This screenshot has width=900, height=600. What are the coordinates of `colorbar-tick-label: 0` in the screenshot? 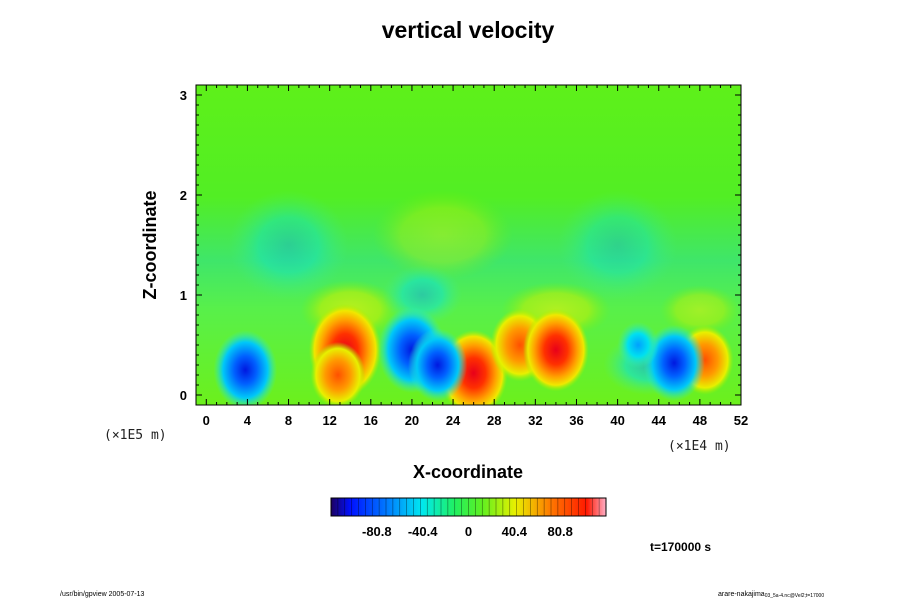 It's located at (468, 531).